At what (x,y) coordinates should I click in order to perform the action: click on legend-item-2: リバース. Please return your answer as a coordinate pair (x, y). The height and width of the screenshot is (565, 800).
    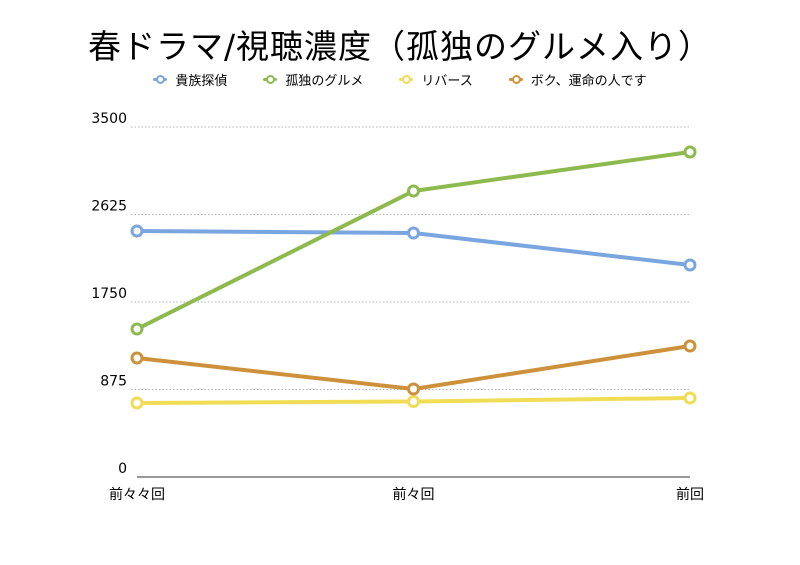
    Looking at the image, I should click on (436, 79).